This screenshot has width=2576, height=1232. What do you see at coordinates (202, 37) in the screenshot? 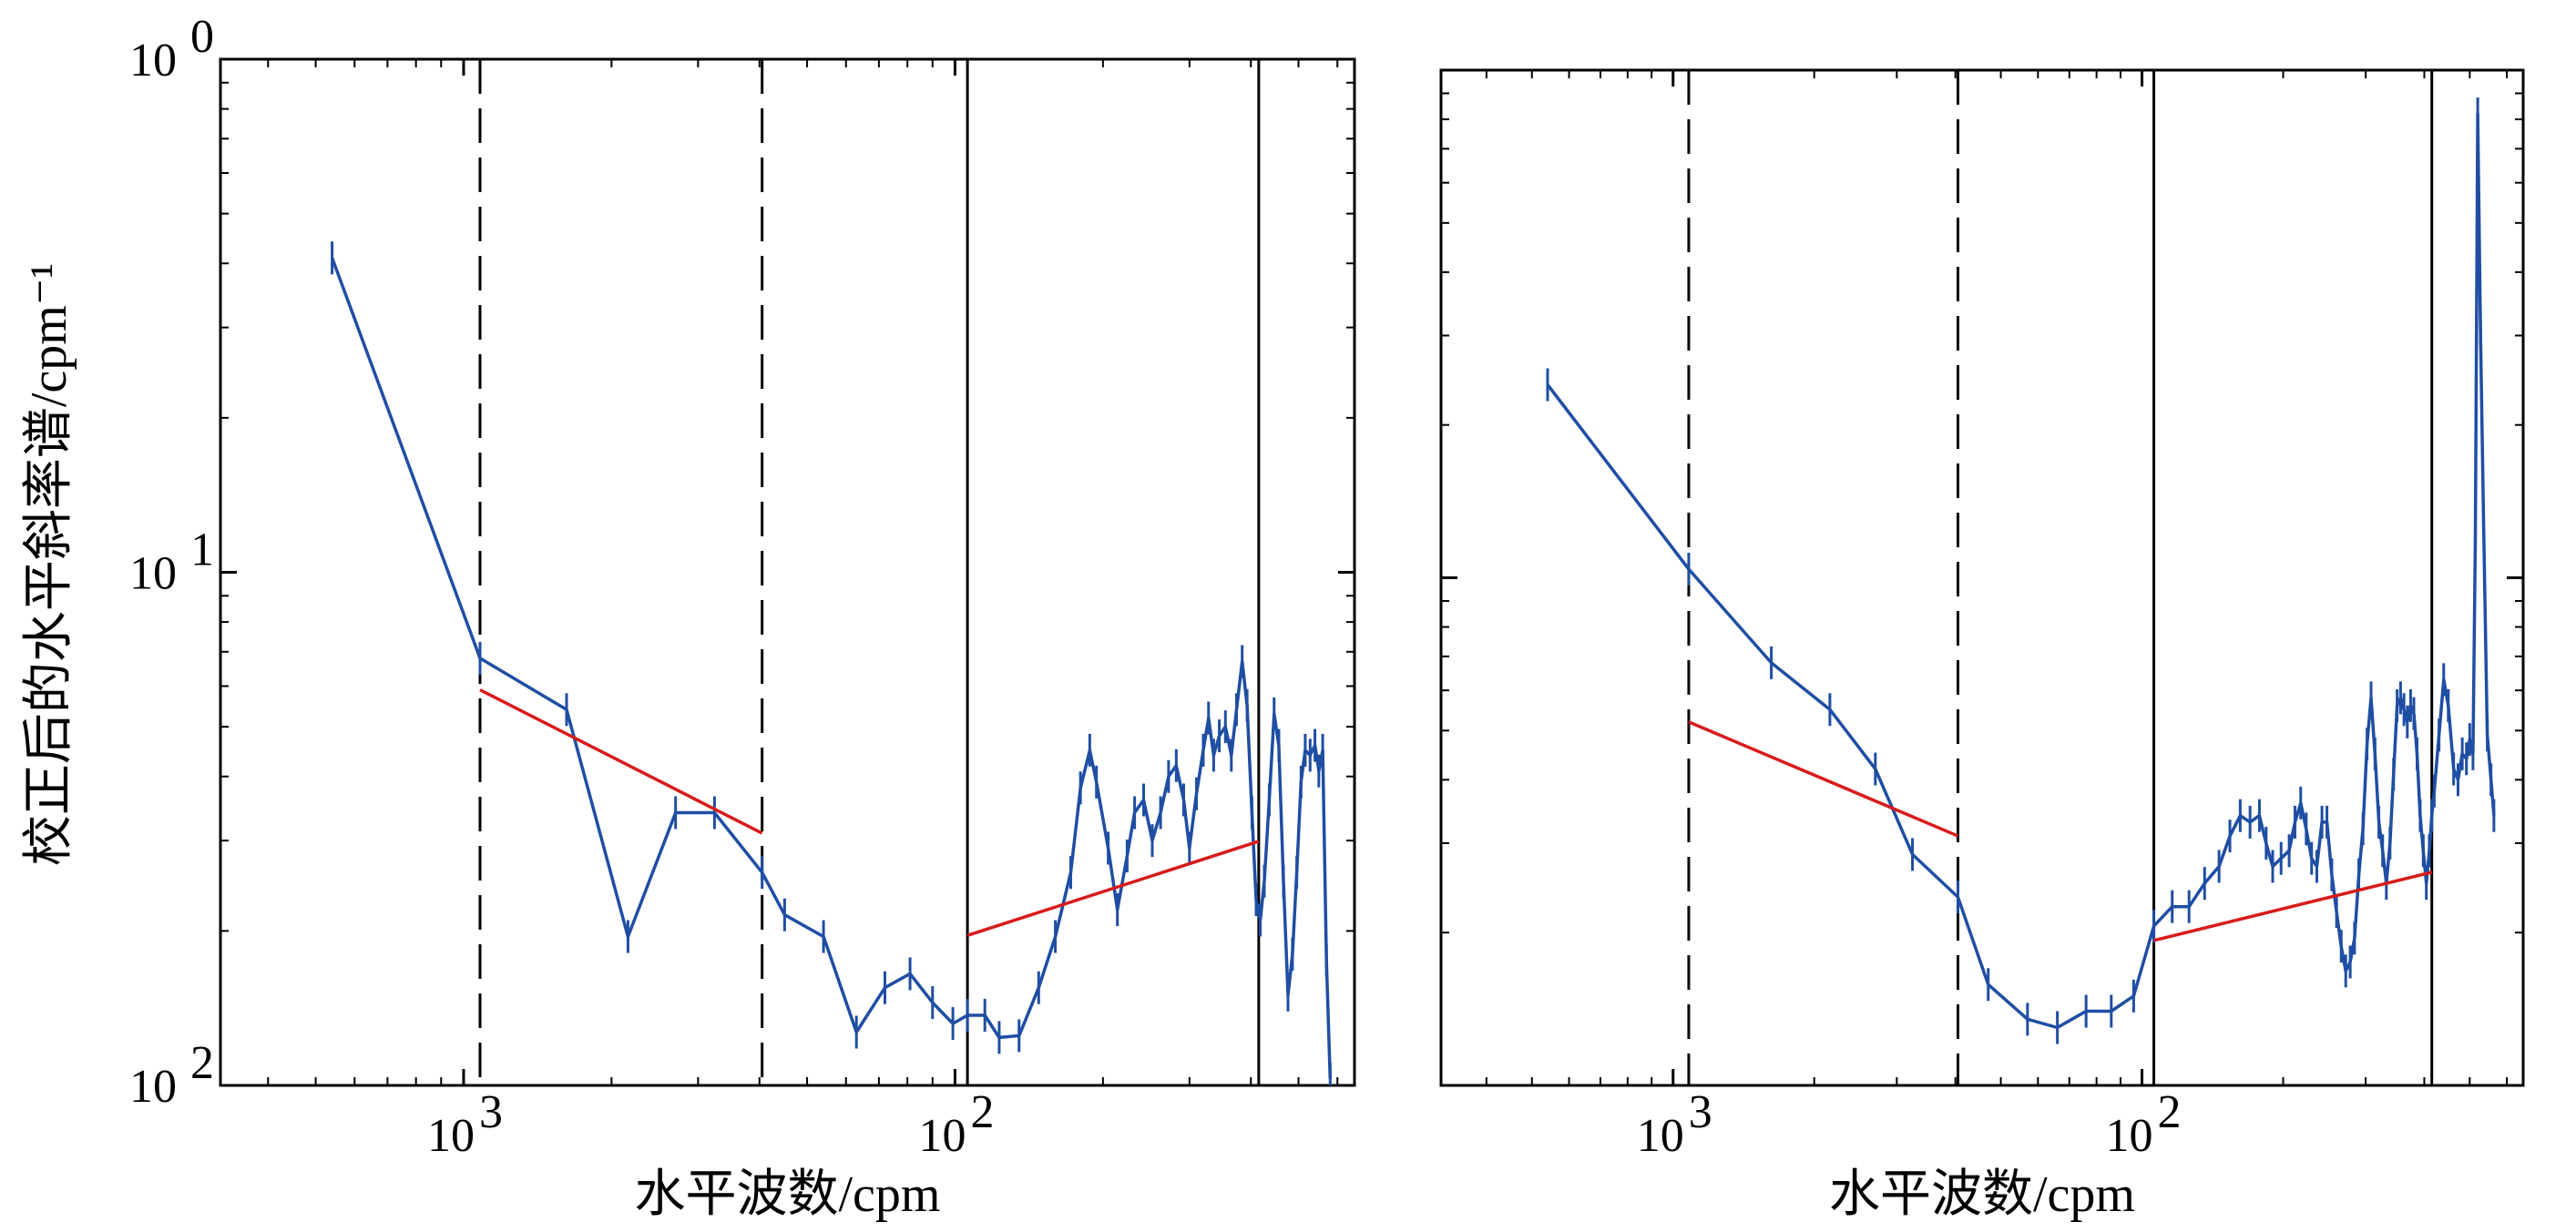
I see `y-tick-exponent: 0` at bounding box center [202, 37].